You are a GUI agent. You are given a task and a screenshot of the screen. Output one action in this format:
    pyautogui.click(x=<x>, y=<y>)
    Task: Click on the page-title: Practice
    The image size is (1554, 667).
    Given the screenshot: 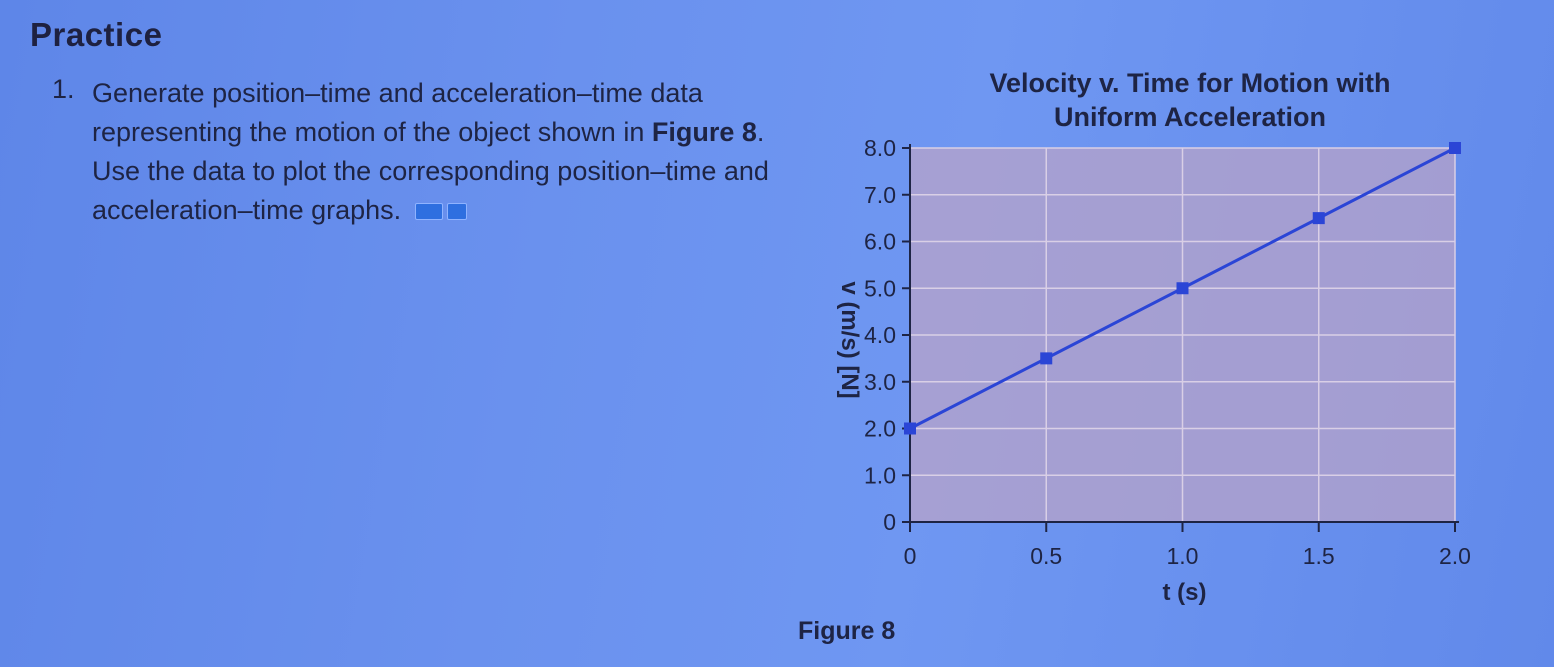 What is the action you would take?
    pyautogui.click(x=96, y=34)
    